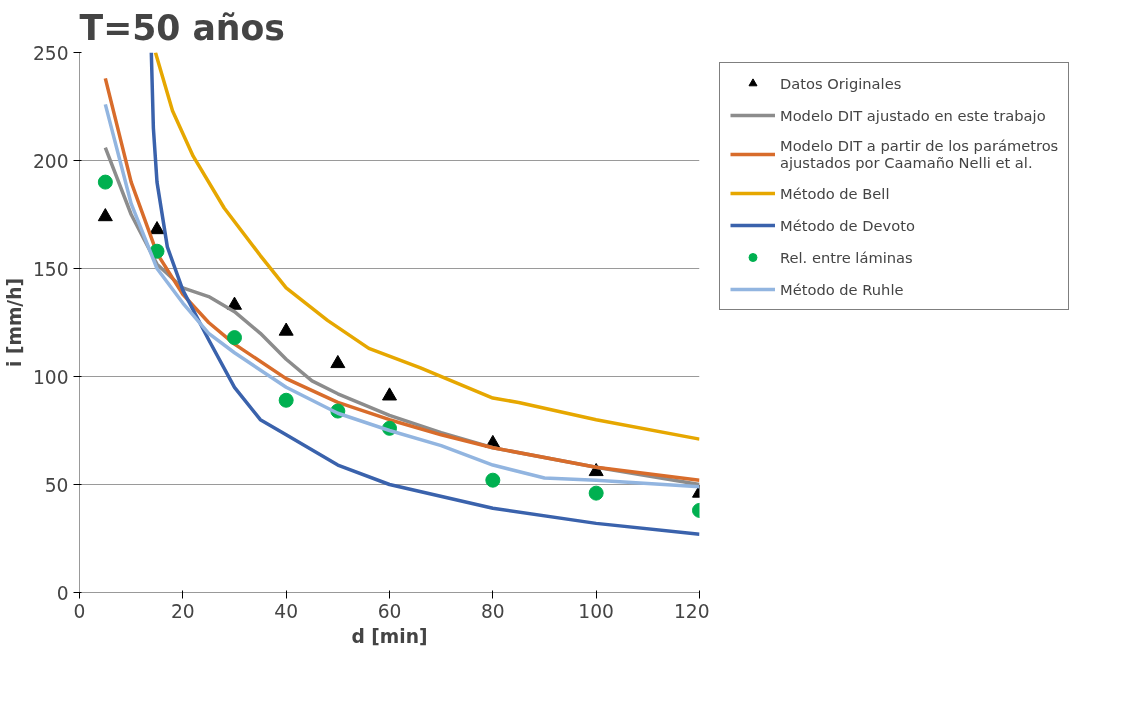  I want to click on legend-label: Modelo DIT ajustado en este trabajo, so click(913, 115).